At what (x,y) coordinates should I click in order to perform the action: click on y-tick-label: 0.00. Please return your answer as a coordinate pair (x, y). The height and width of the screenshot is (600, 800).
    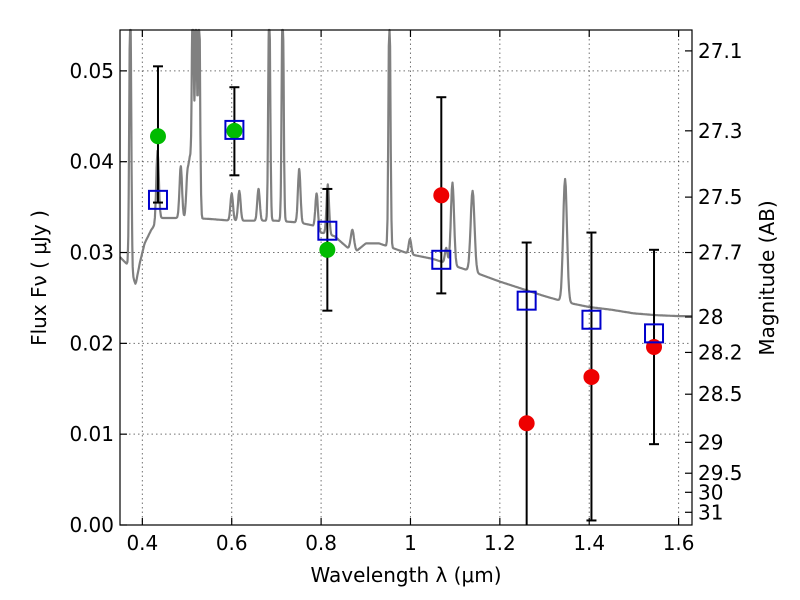
    Looking at the image, I should click on (91, 525).